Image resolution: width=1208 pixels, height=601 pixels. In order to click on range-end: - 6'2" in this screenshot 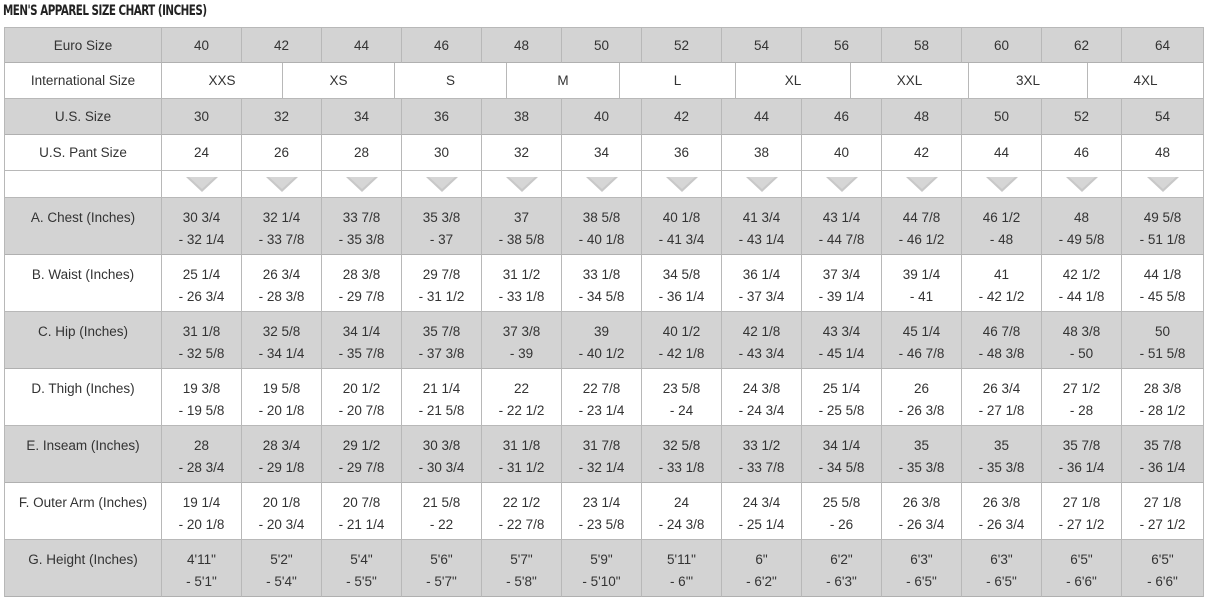, I will do `click(761, 581)`.